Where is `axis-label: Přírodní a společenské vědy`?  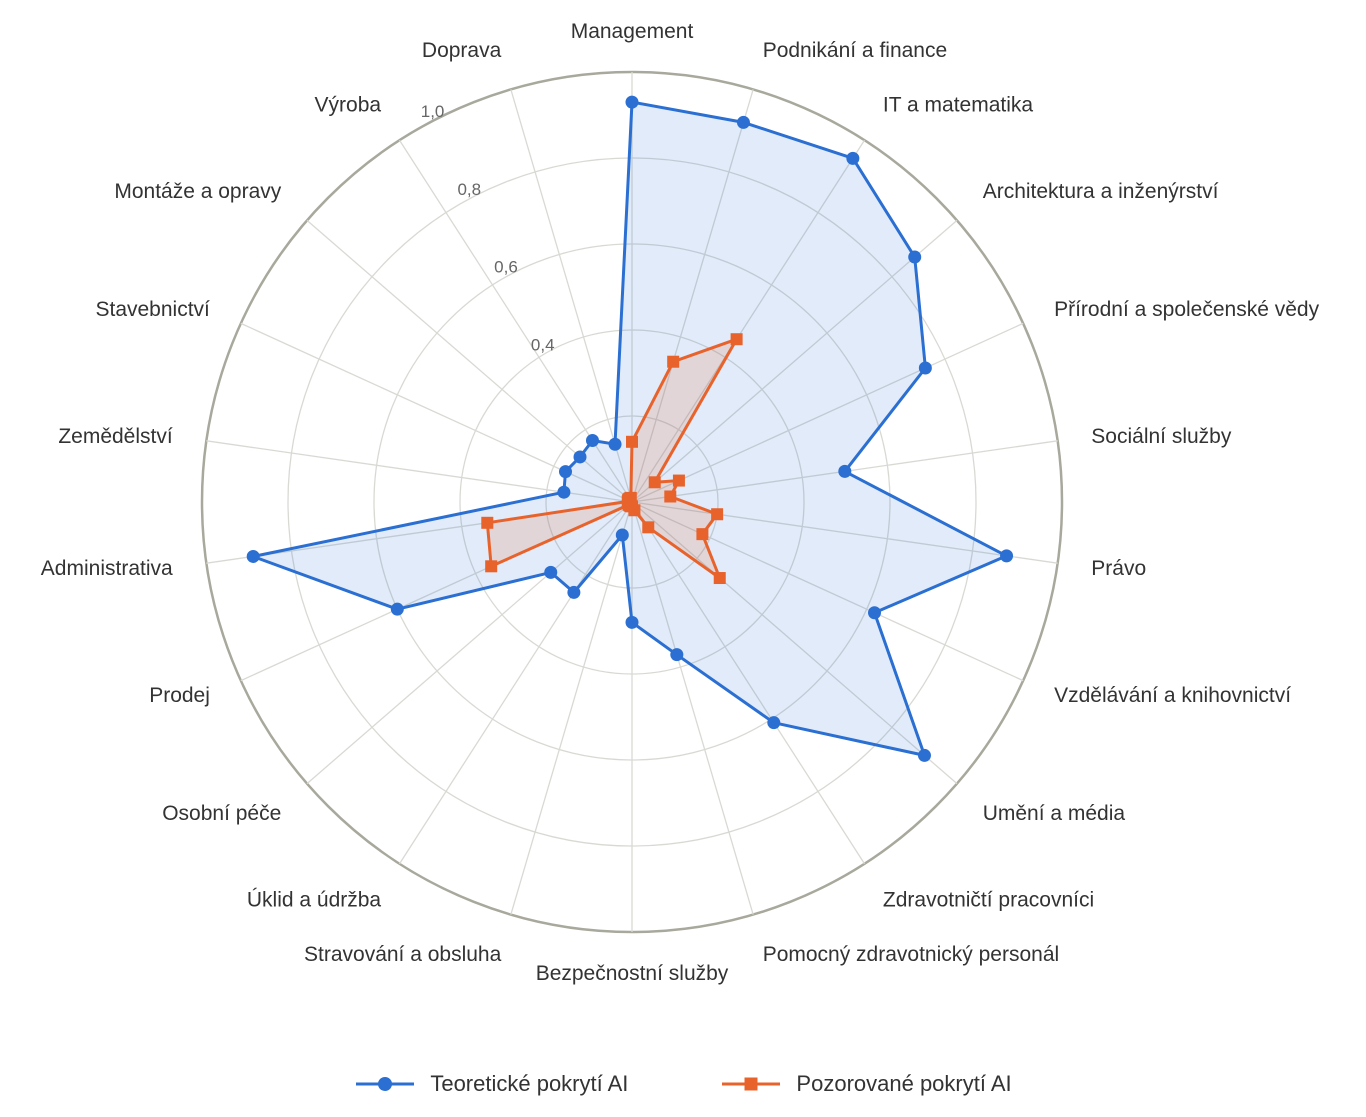
axis-label: Přírodní a společenské vědy is located at coordinates (1186, 309).